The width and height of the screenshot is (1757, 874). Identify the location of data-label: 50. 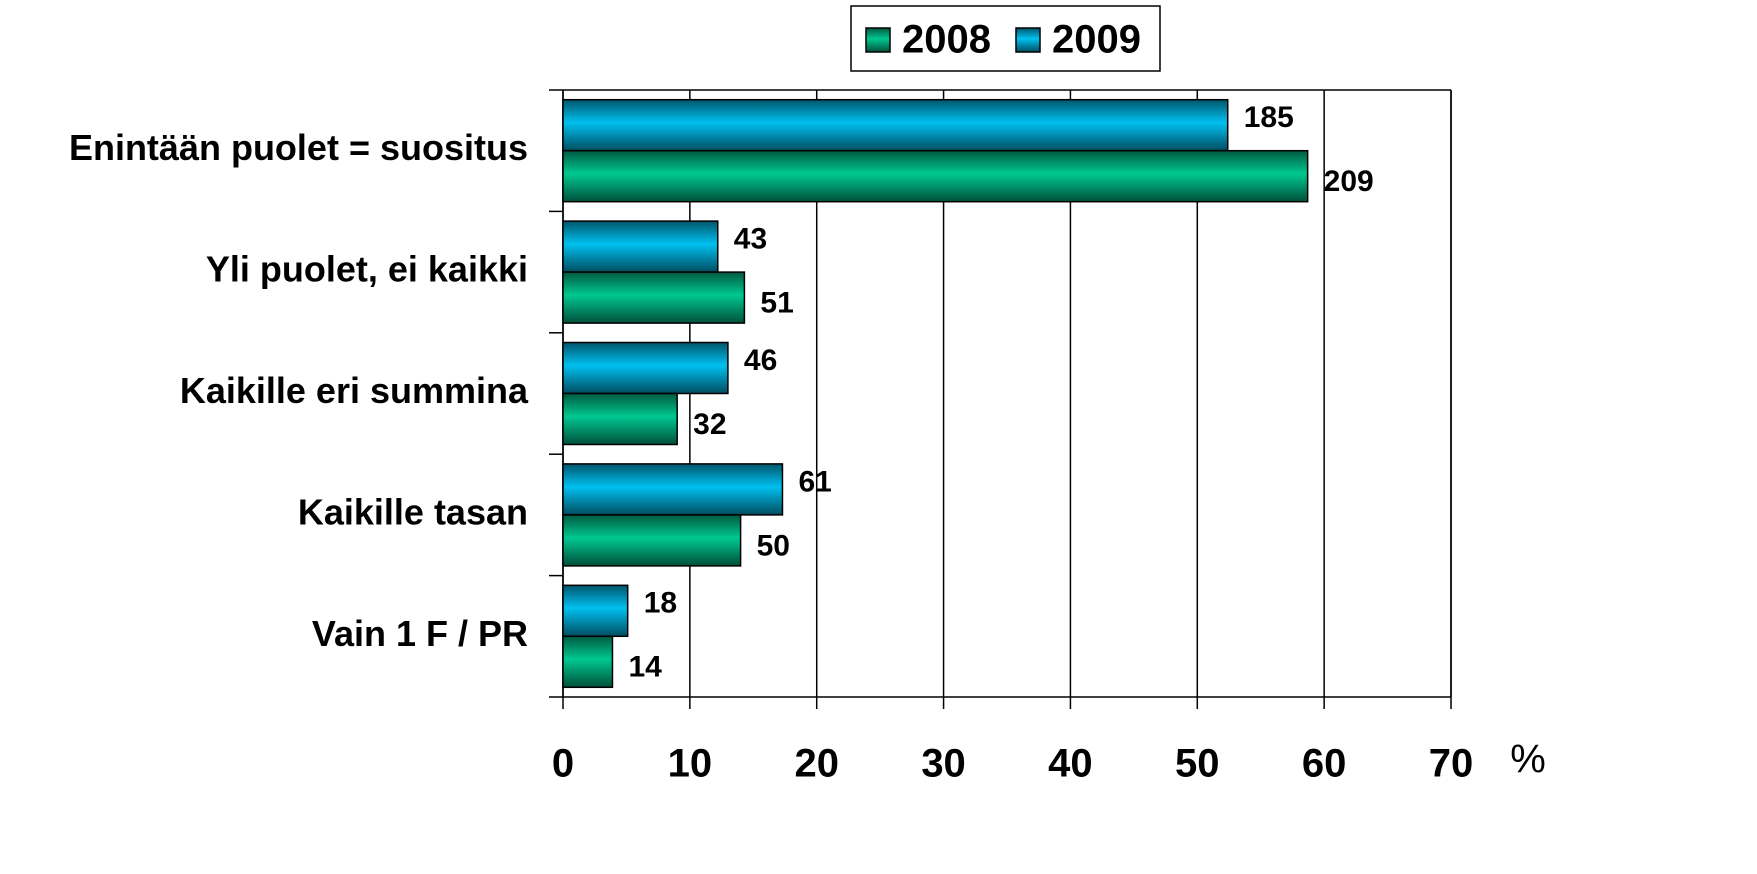
(773, 545).